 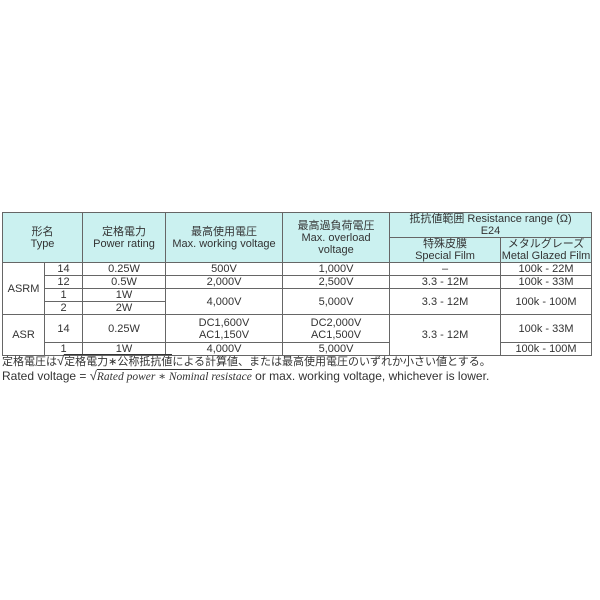 What do you see at coordinates (63, 349) in the screenshot?
I see `asr-1-sub: 1` at bounding box center [63, 349].